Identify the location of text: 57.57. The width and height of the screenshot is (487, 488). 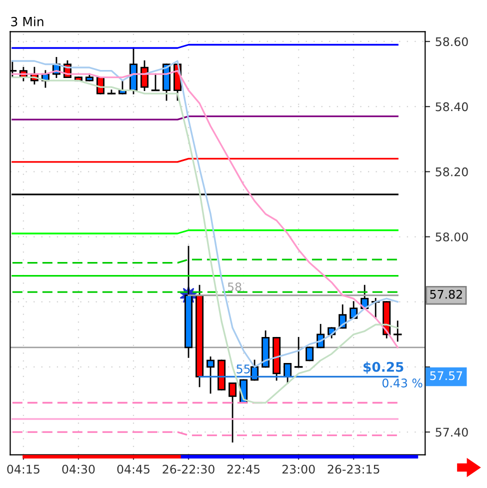
(446, 375).